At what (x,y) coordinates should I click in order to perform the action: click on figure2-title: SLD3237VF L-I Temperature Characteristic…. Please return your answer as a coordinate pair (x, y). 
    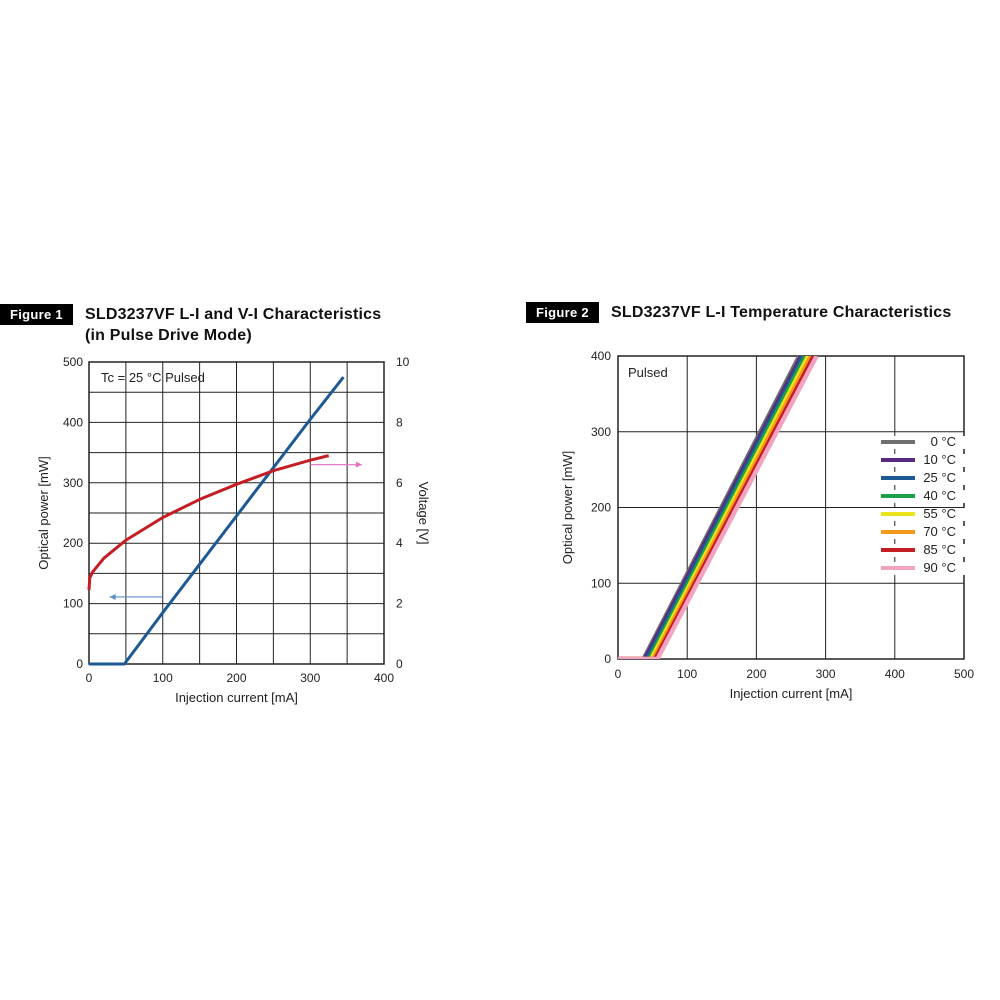
    Looking at the image, I should click on (781, 312).